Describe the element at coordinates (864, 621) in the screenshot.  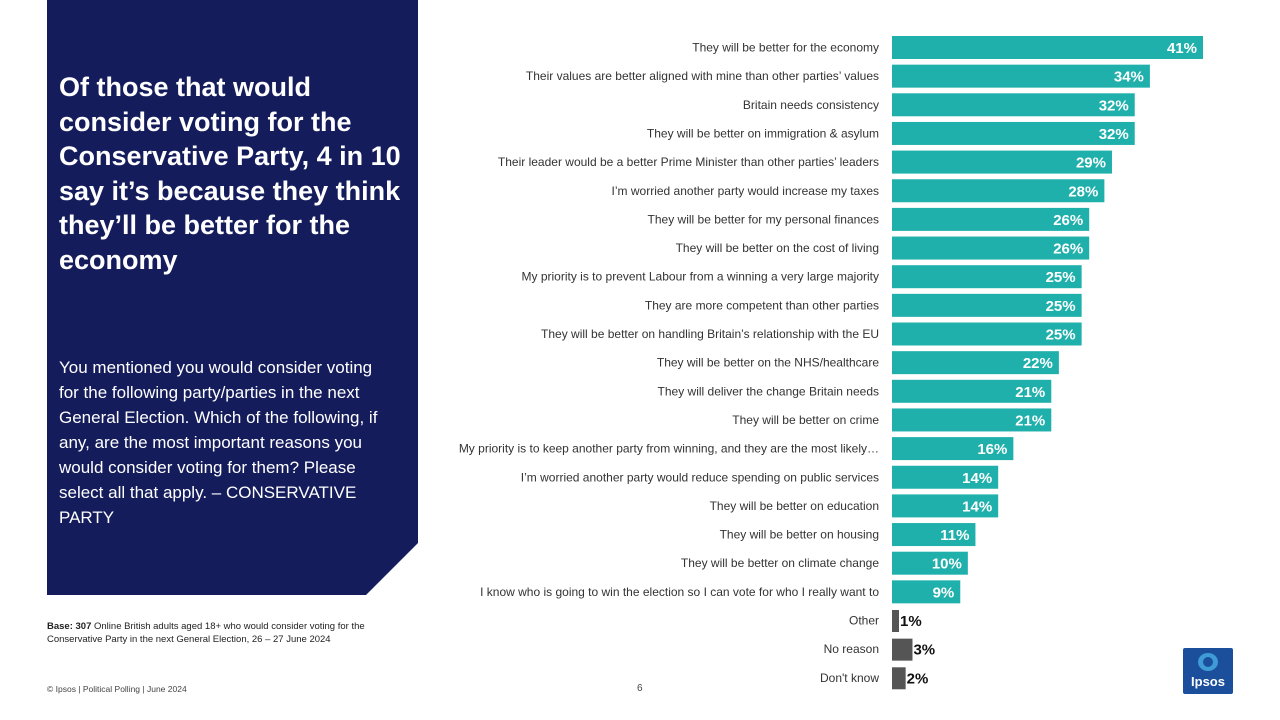
I see `category-label: Other` at that location.